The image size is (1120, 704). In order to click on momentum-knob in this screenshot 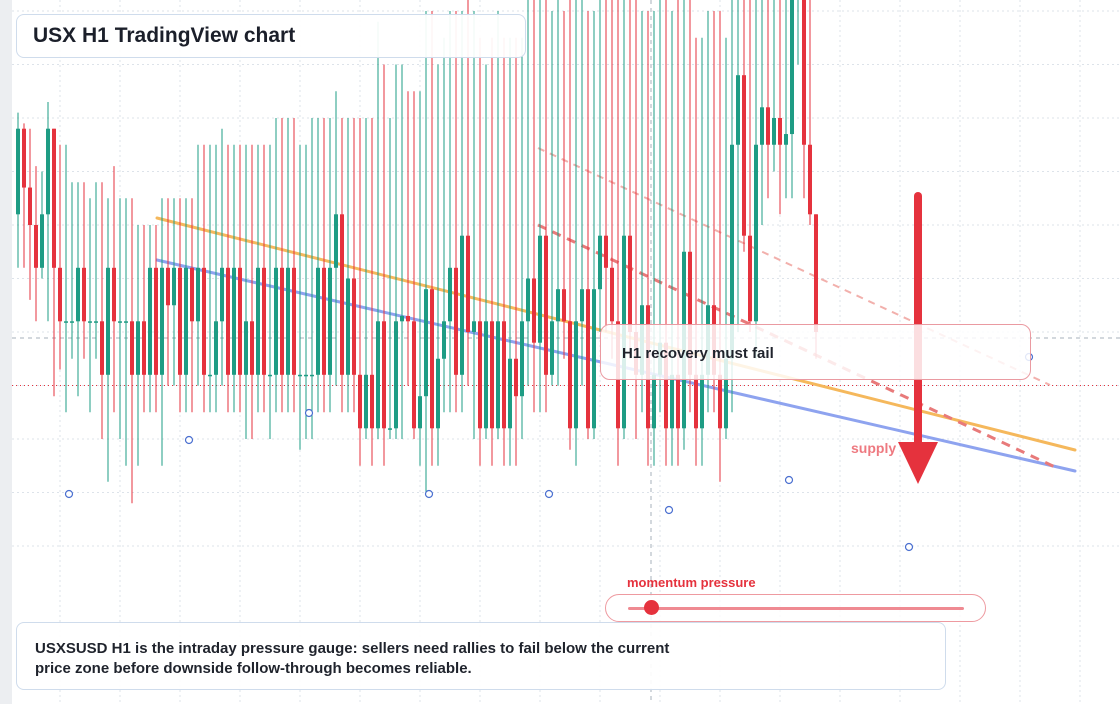, I will do `click(652, 607)`.